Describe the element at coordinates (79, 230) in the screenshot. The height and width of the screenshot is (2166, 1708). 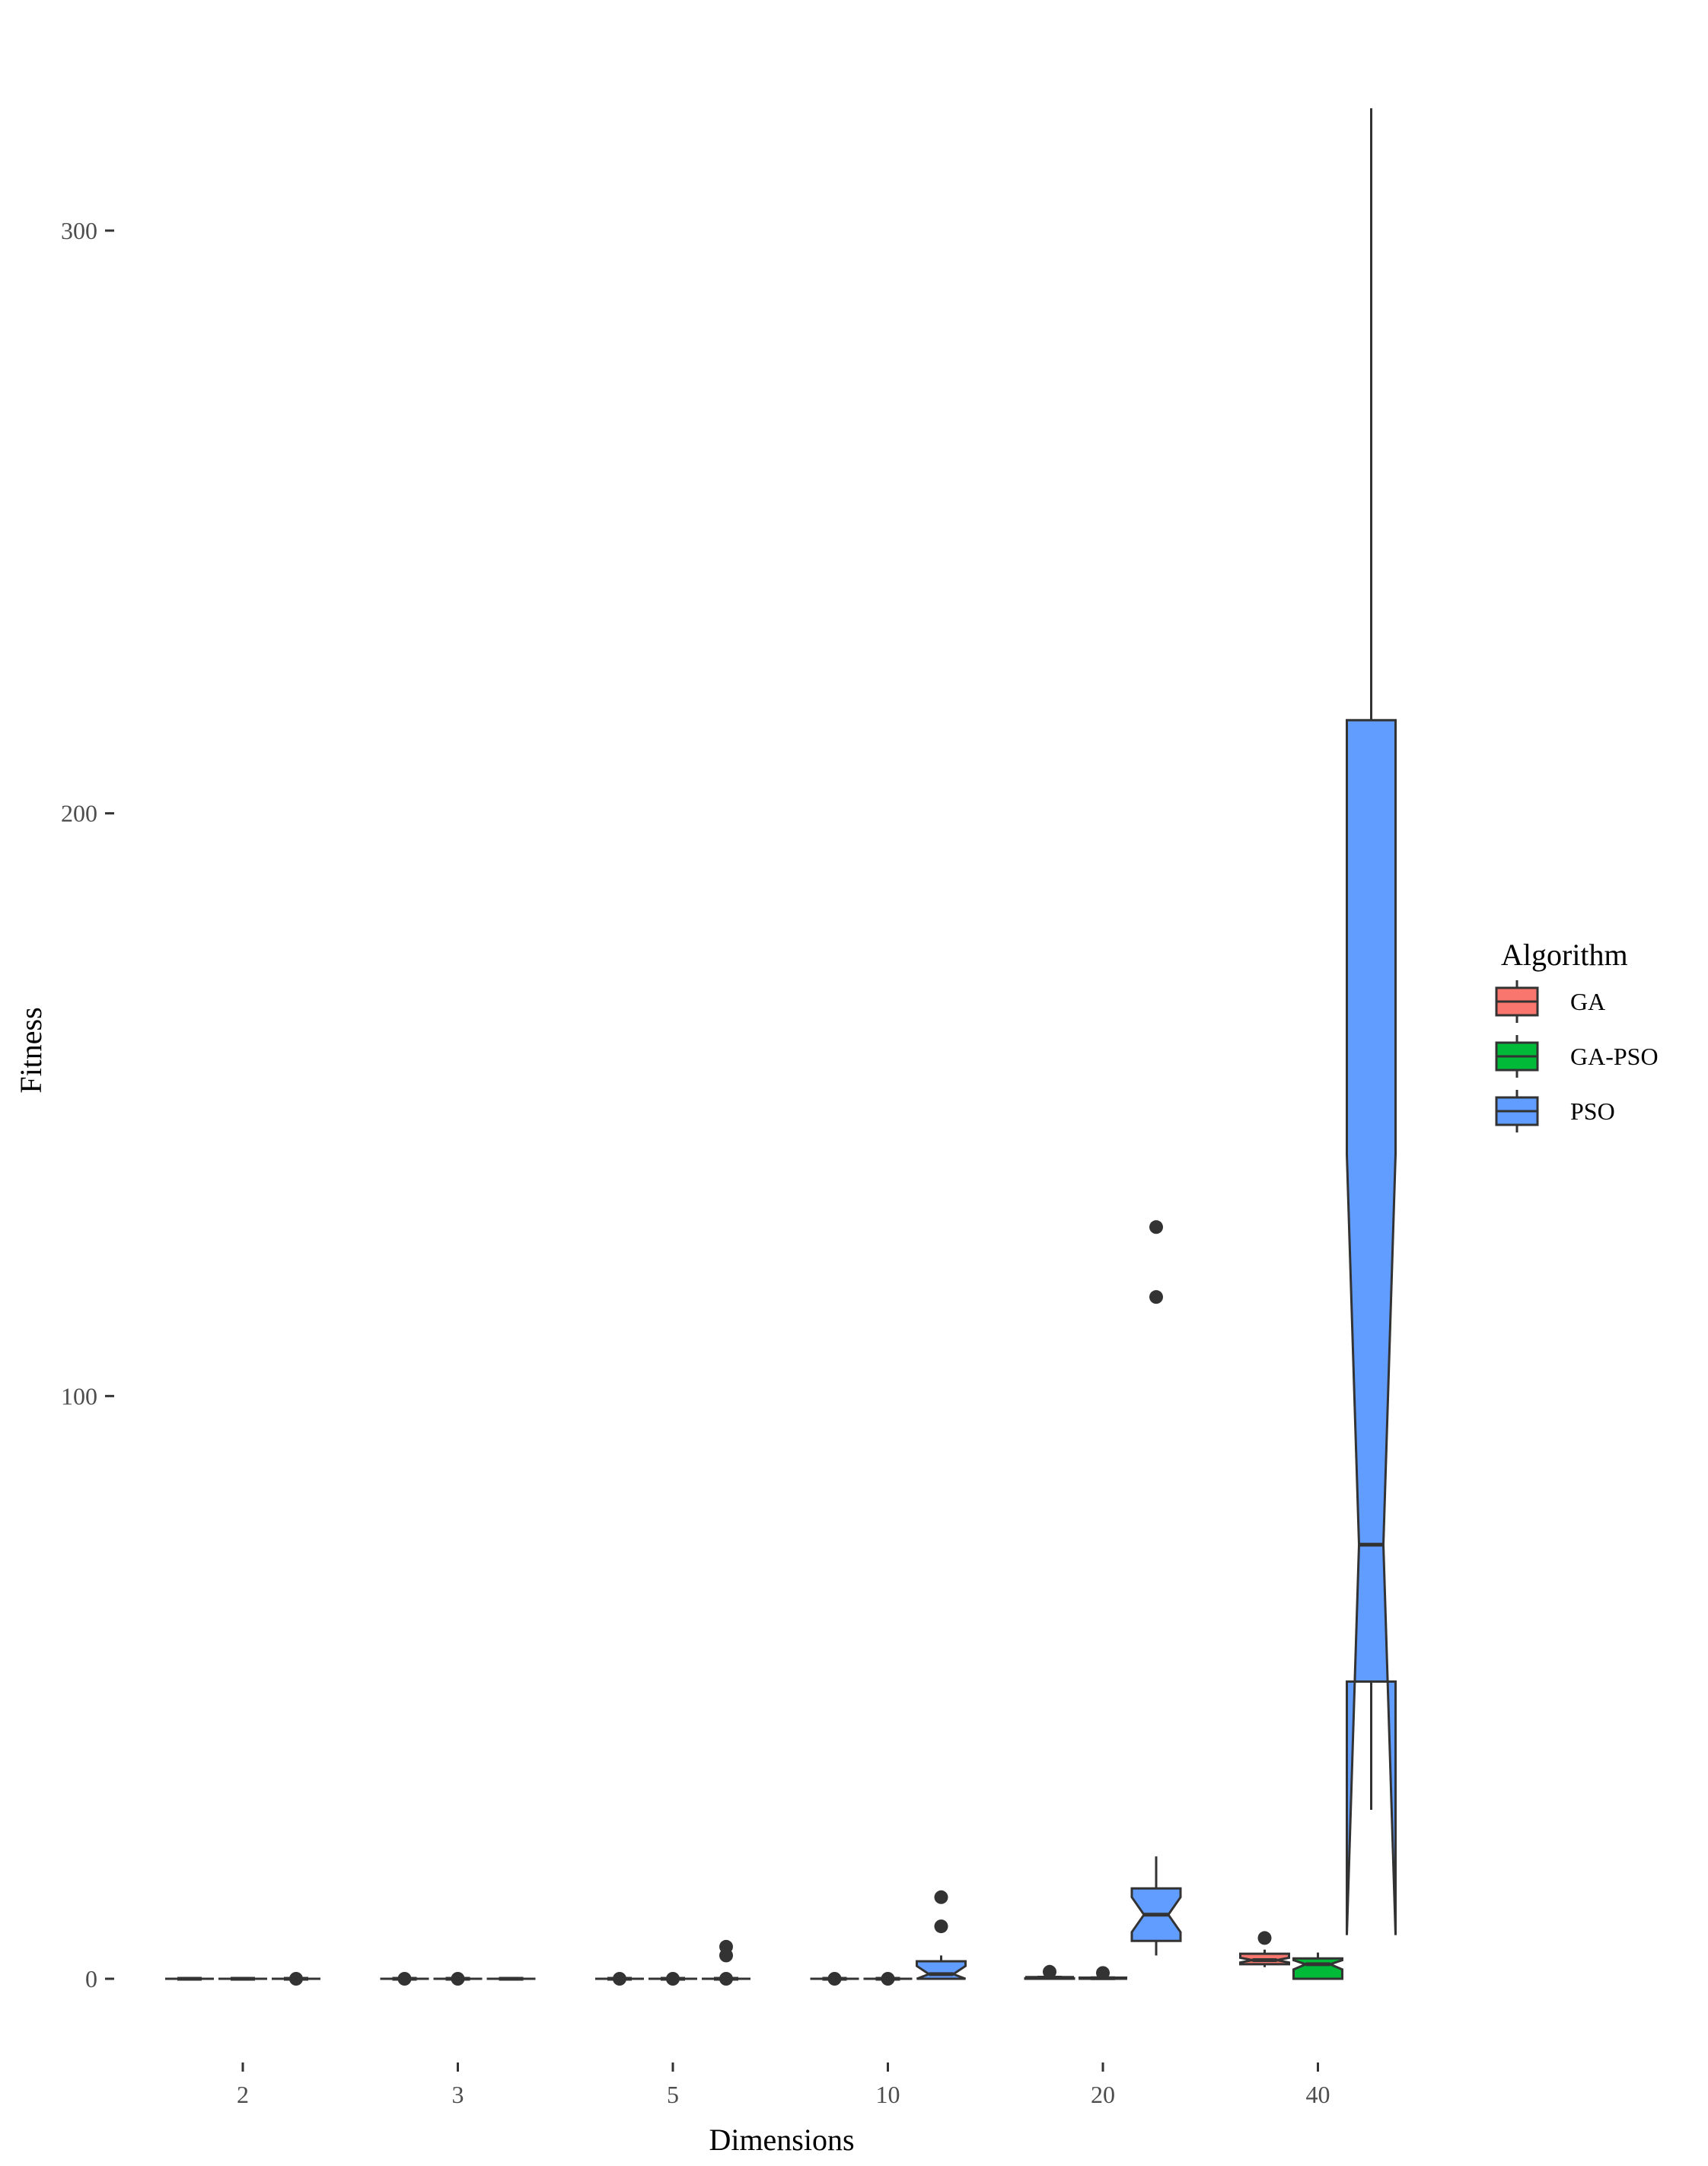
I see `y-tick-label: 300` at that location.